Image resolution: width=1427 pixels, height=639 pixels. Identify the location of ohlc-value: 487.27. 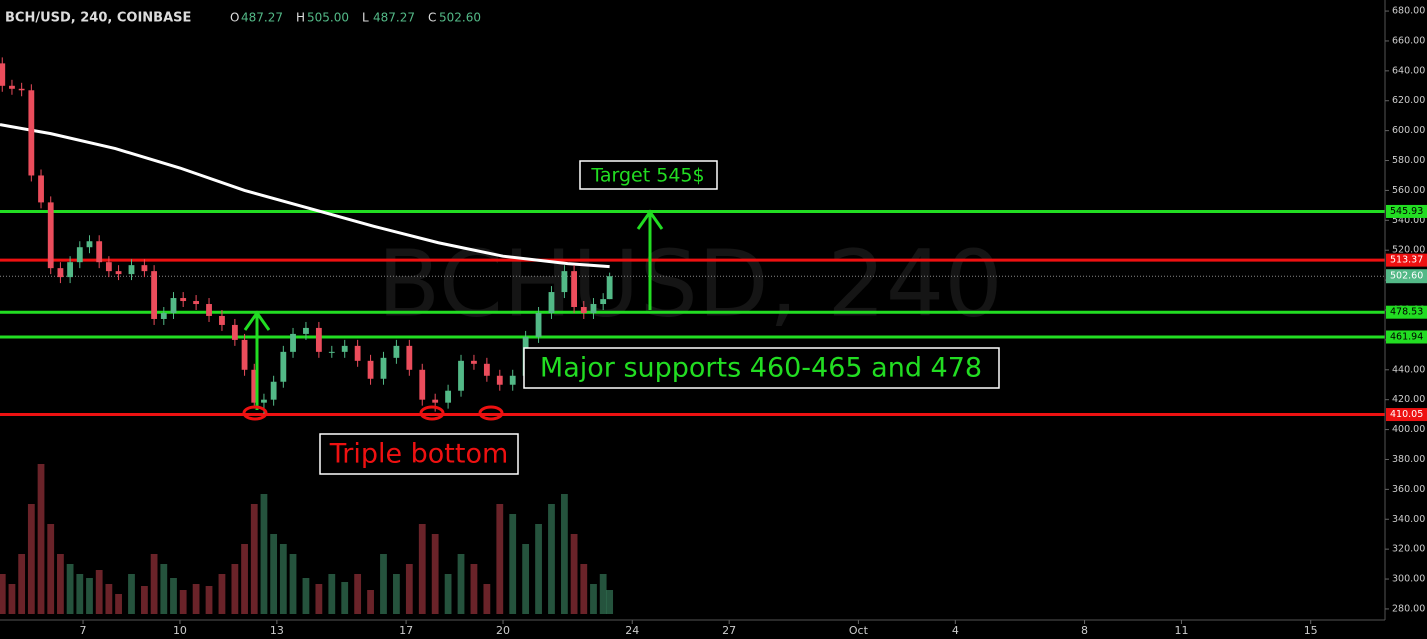
(394, 18).